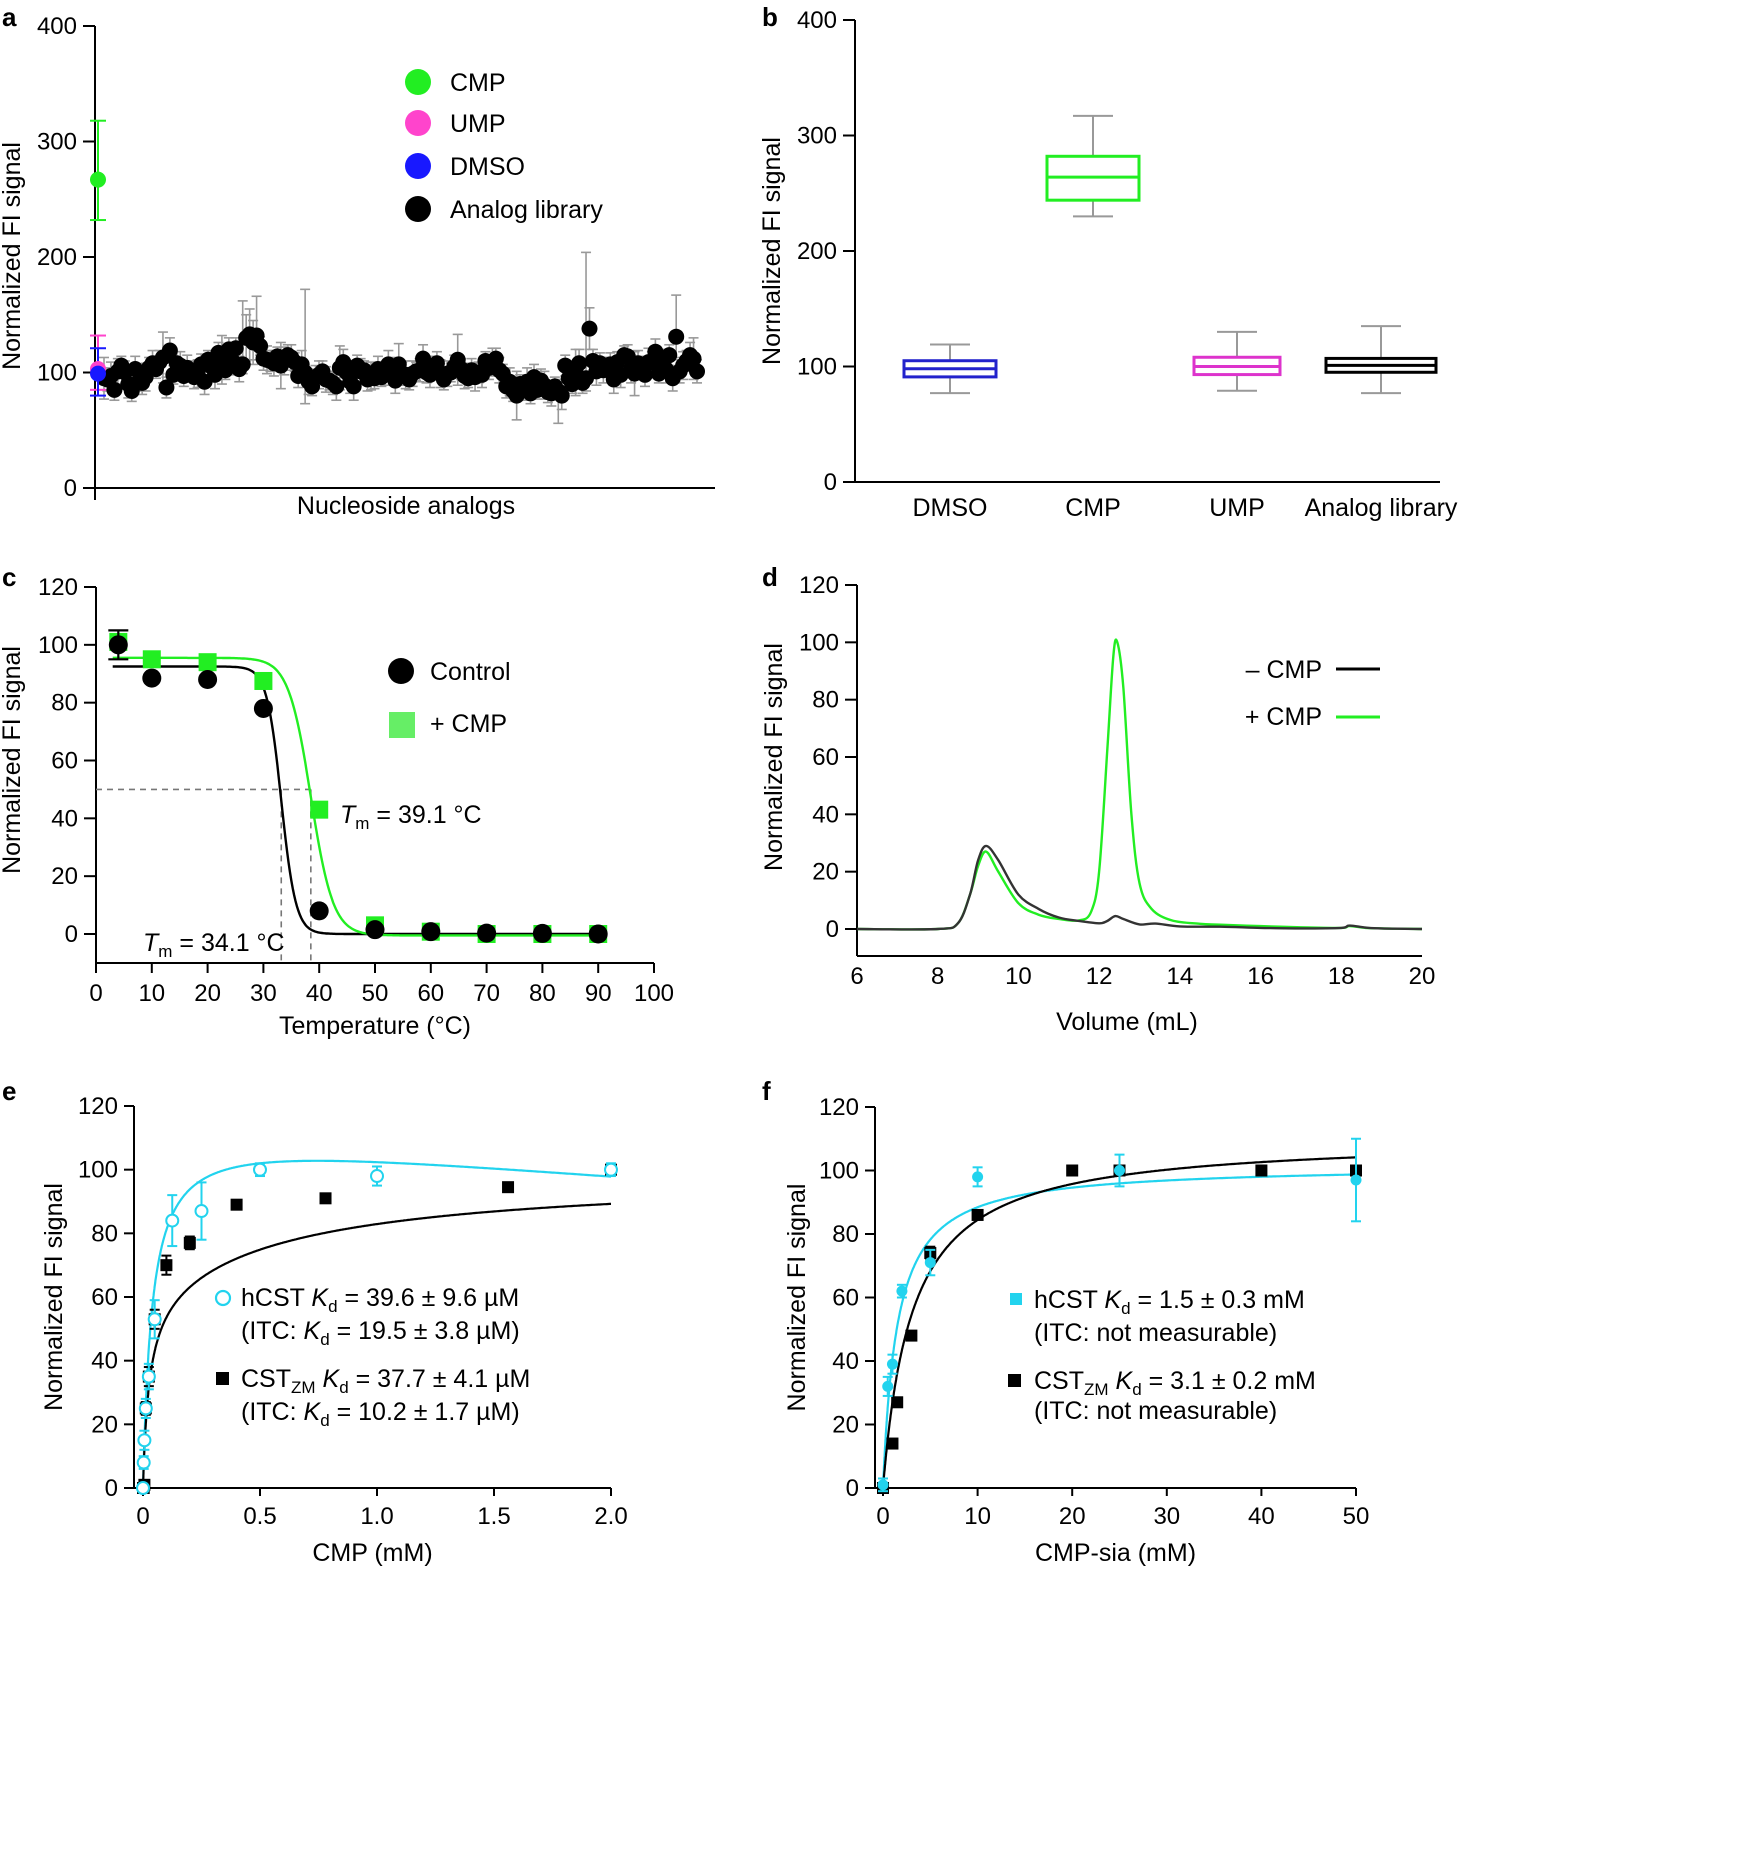  What do you see at coordinates (57, 142) in the screenshot?
I see `y-tick-label: 300` at bounding box center [57, 142].